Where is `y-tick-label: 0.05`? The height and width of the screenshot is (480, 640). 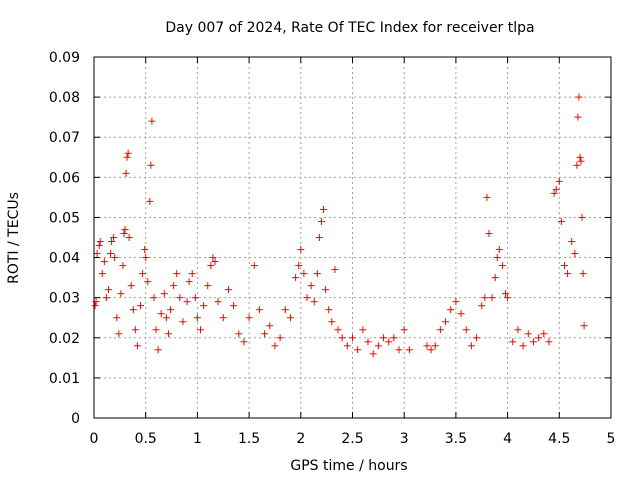 y-tick-label: 0.05 is located at coordinates (64, 218).